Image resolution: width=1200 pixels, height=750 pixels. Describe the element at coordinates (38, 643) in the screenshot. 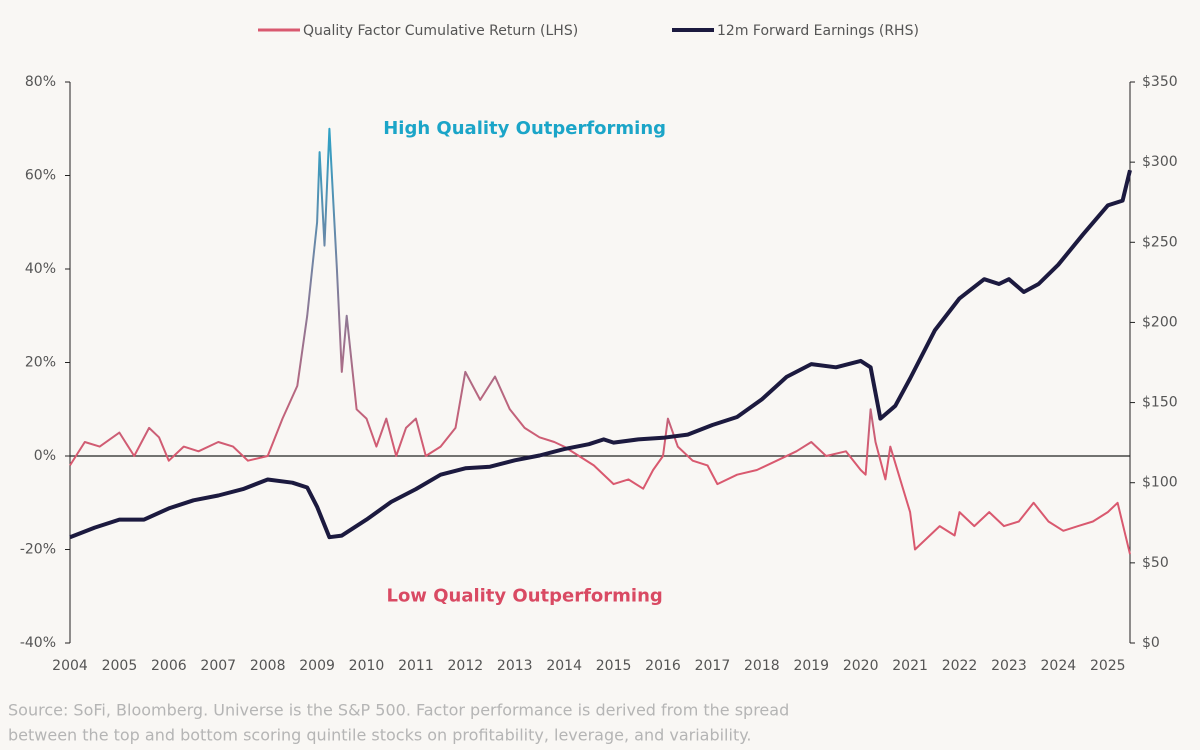

I see `y-tick-label: -40%` at that location.